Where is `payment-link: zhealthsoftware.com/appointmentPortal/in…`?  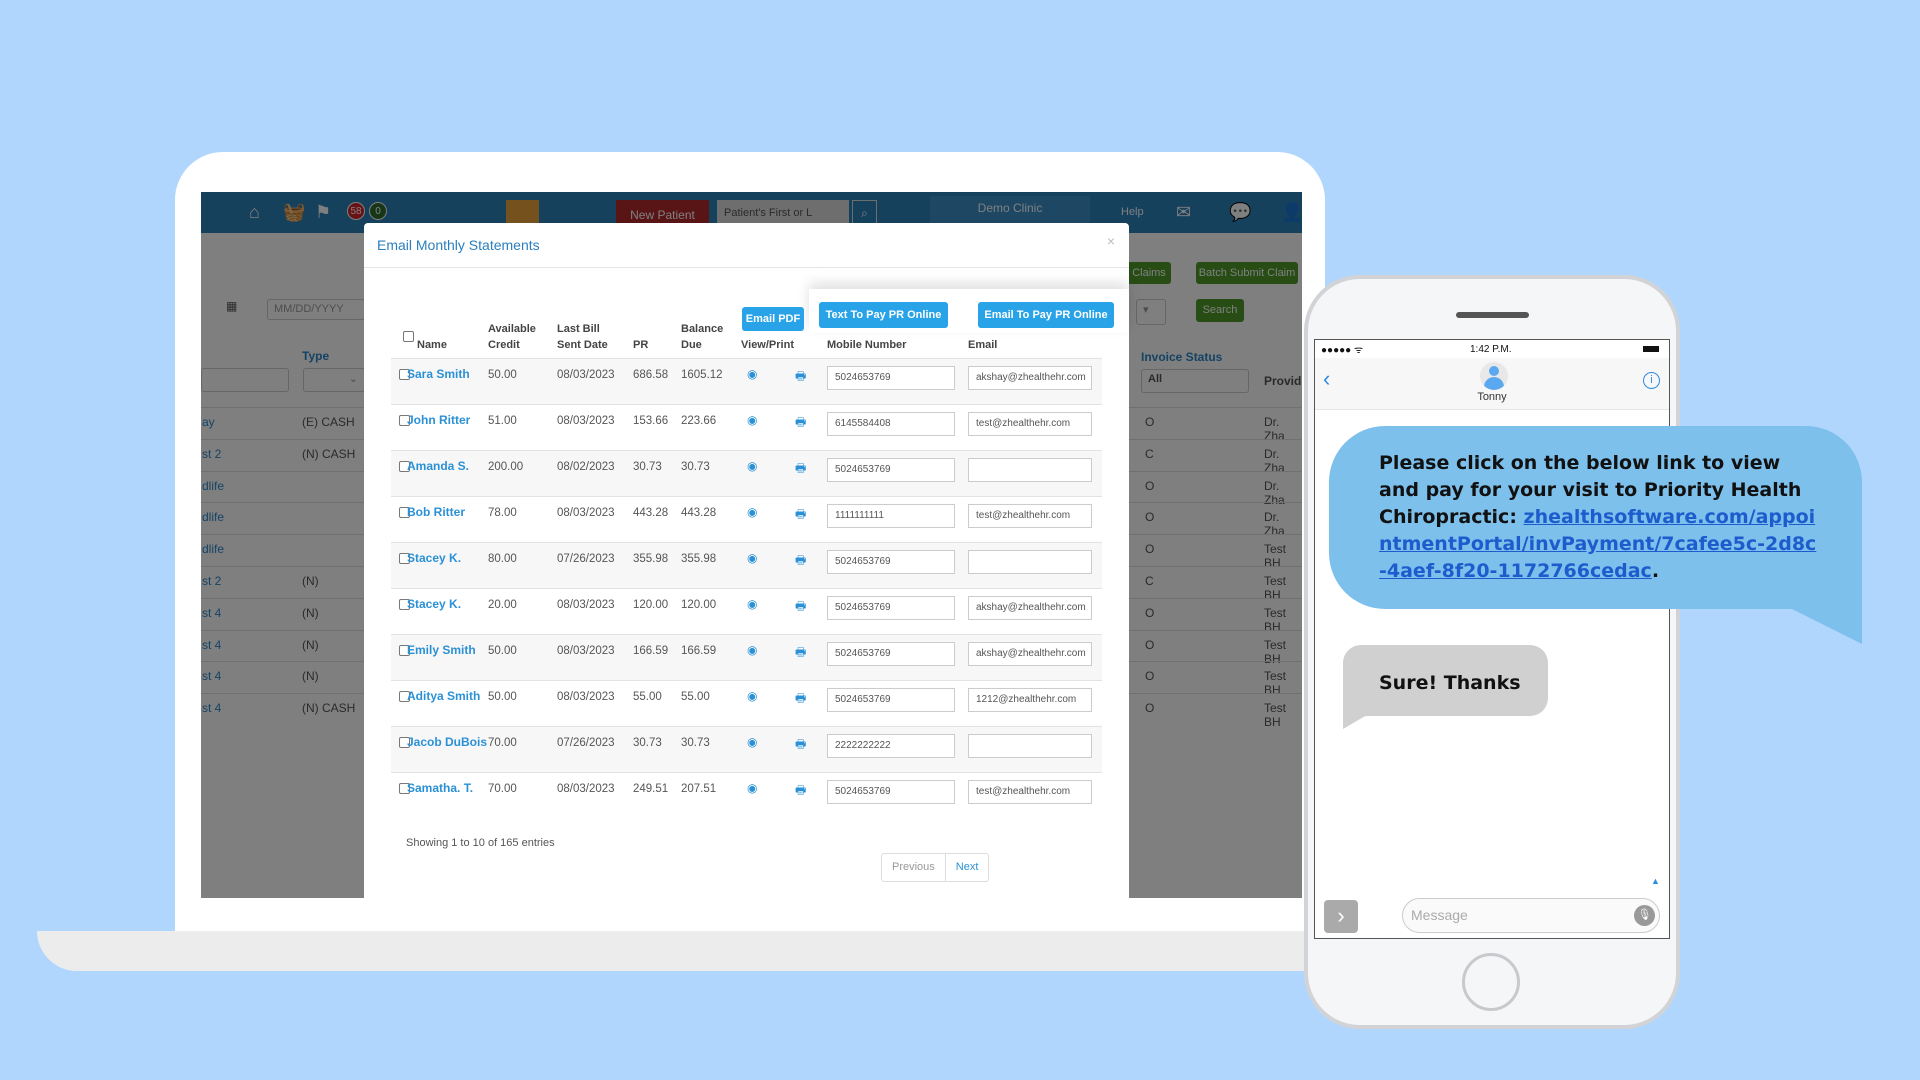 payment-link: zhealthsoftware.com/appointmentPortal/in… is located at coordinates (1598, 544).